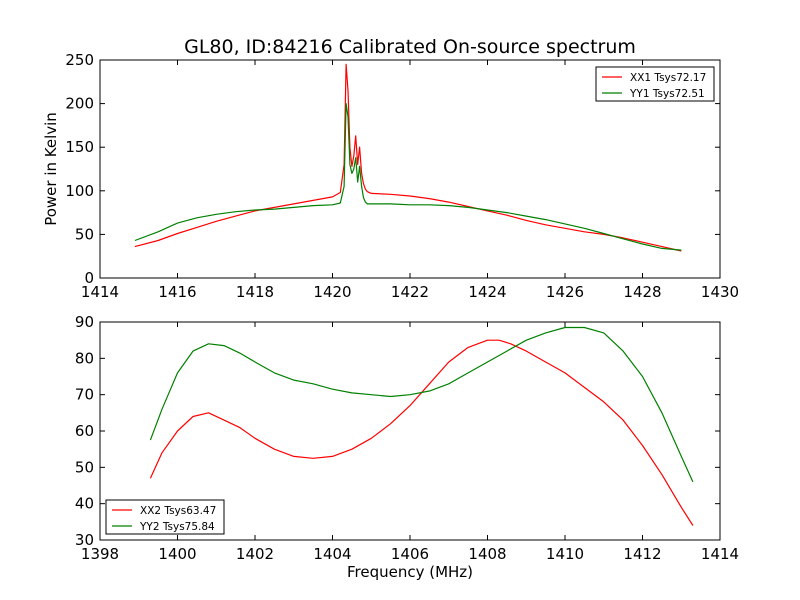  I want to click on legend-entry: XX2 Tsys63.47, so click(178, 511).